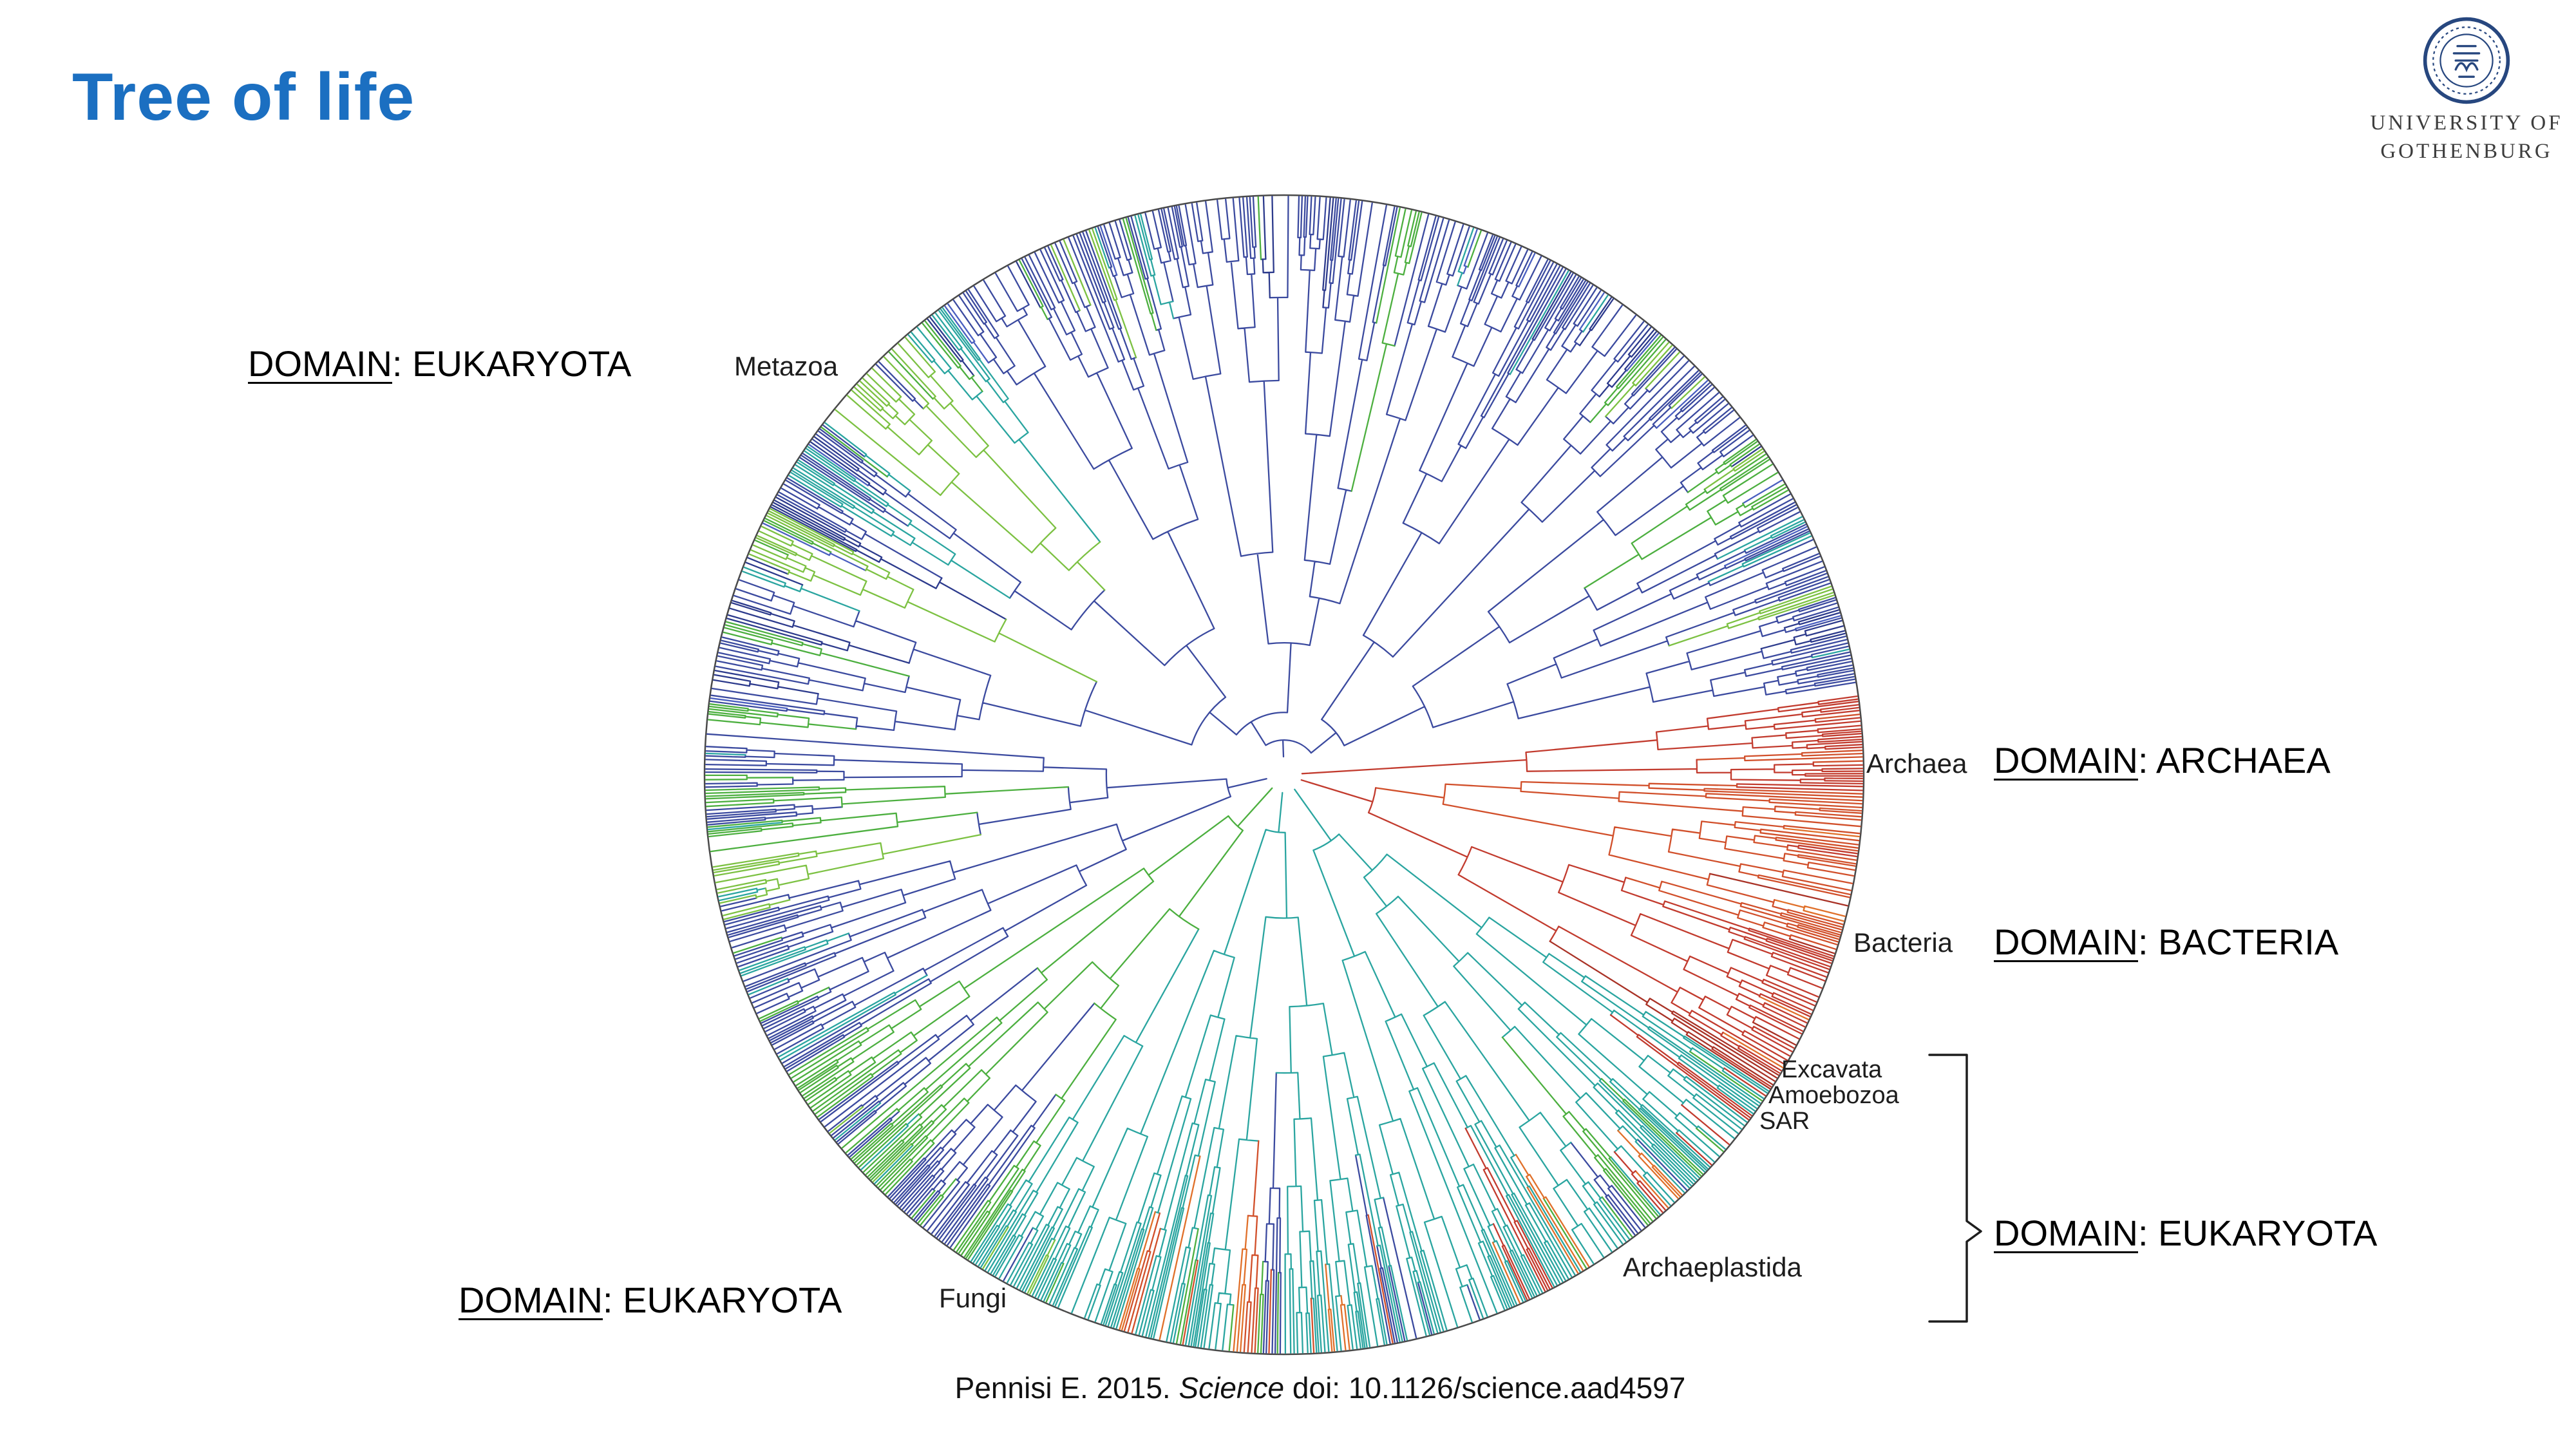 This screenshot has height=1449, width=2576. What do you see at coordinates (1713, 1267) in the screenshot?
I see `clade-label-archaeplastida: Archaeplastida` at bounding box center [1713, 1267].